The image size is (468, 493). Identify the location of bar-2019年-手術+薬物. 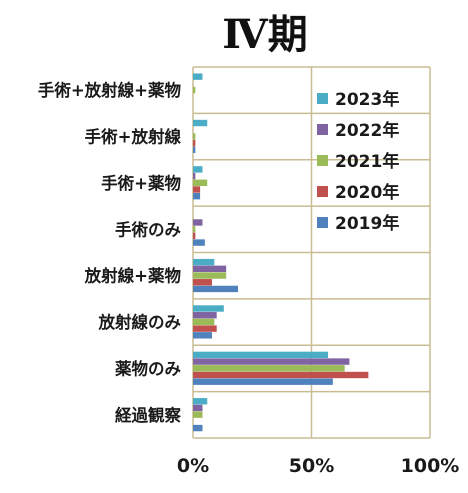
(197, 196).